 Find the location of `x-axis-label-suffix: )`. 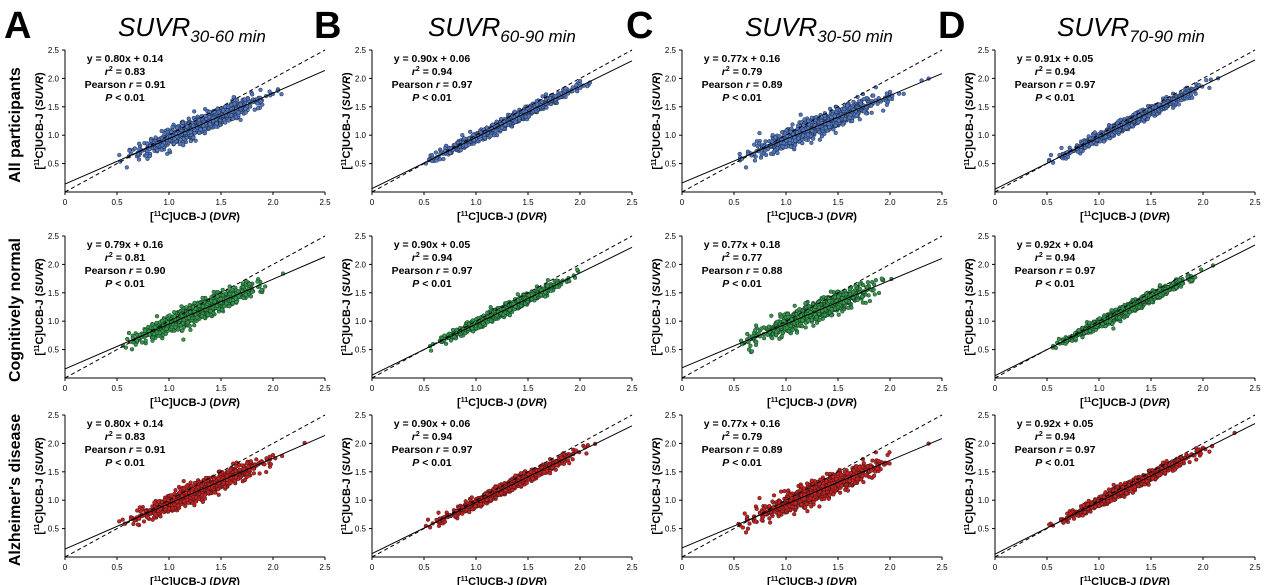

x-axis-label-suffix: ) is located at coordinates (855, 217).